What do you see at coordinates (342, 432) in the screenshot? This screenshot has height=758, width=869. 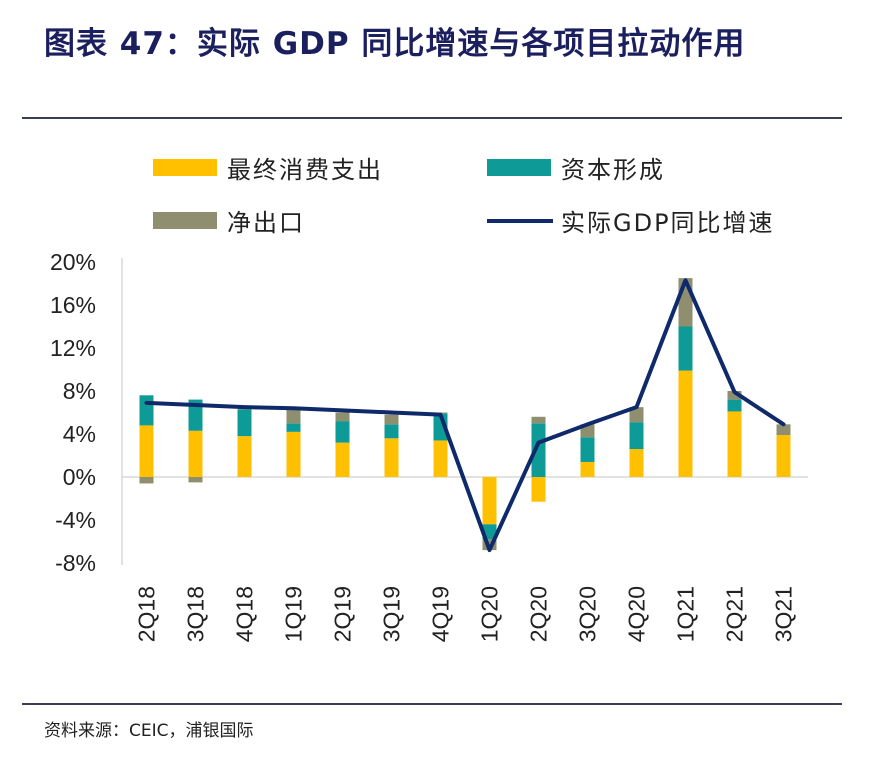 I see `bar-capital-2Q19` at bounding box center [342, 432].